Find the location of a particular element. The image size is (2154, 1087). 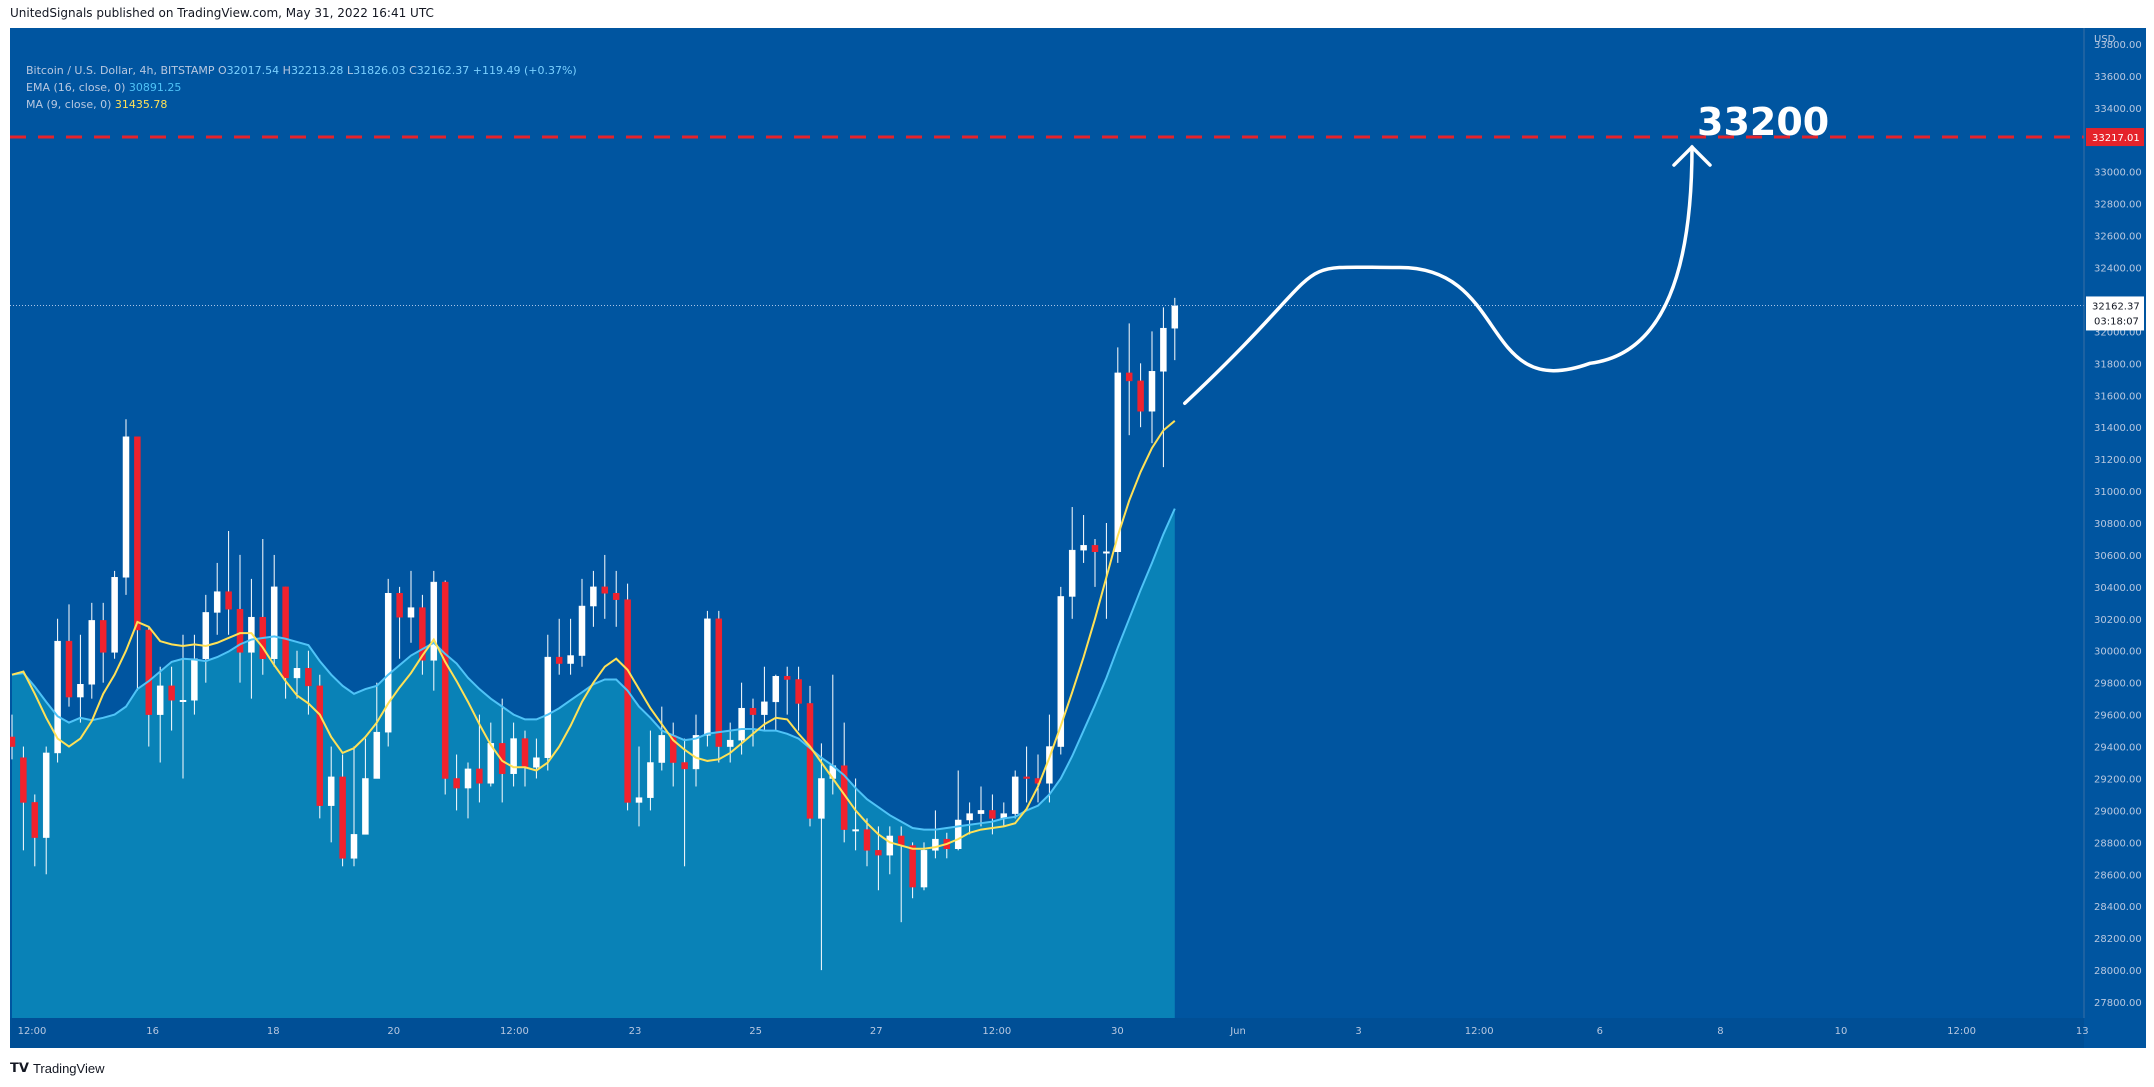

legend-symbol: Bitcoin / U.S. Dollar, 4h, BITSTAMP is located at coordinates (120, 70).